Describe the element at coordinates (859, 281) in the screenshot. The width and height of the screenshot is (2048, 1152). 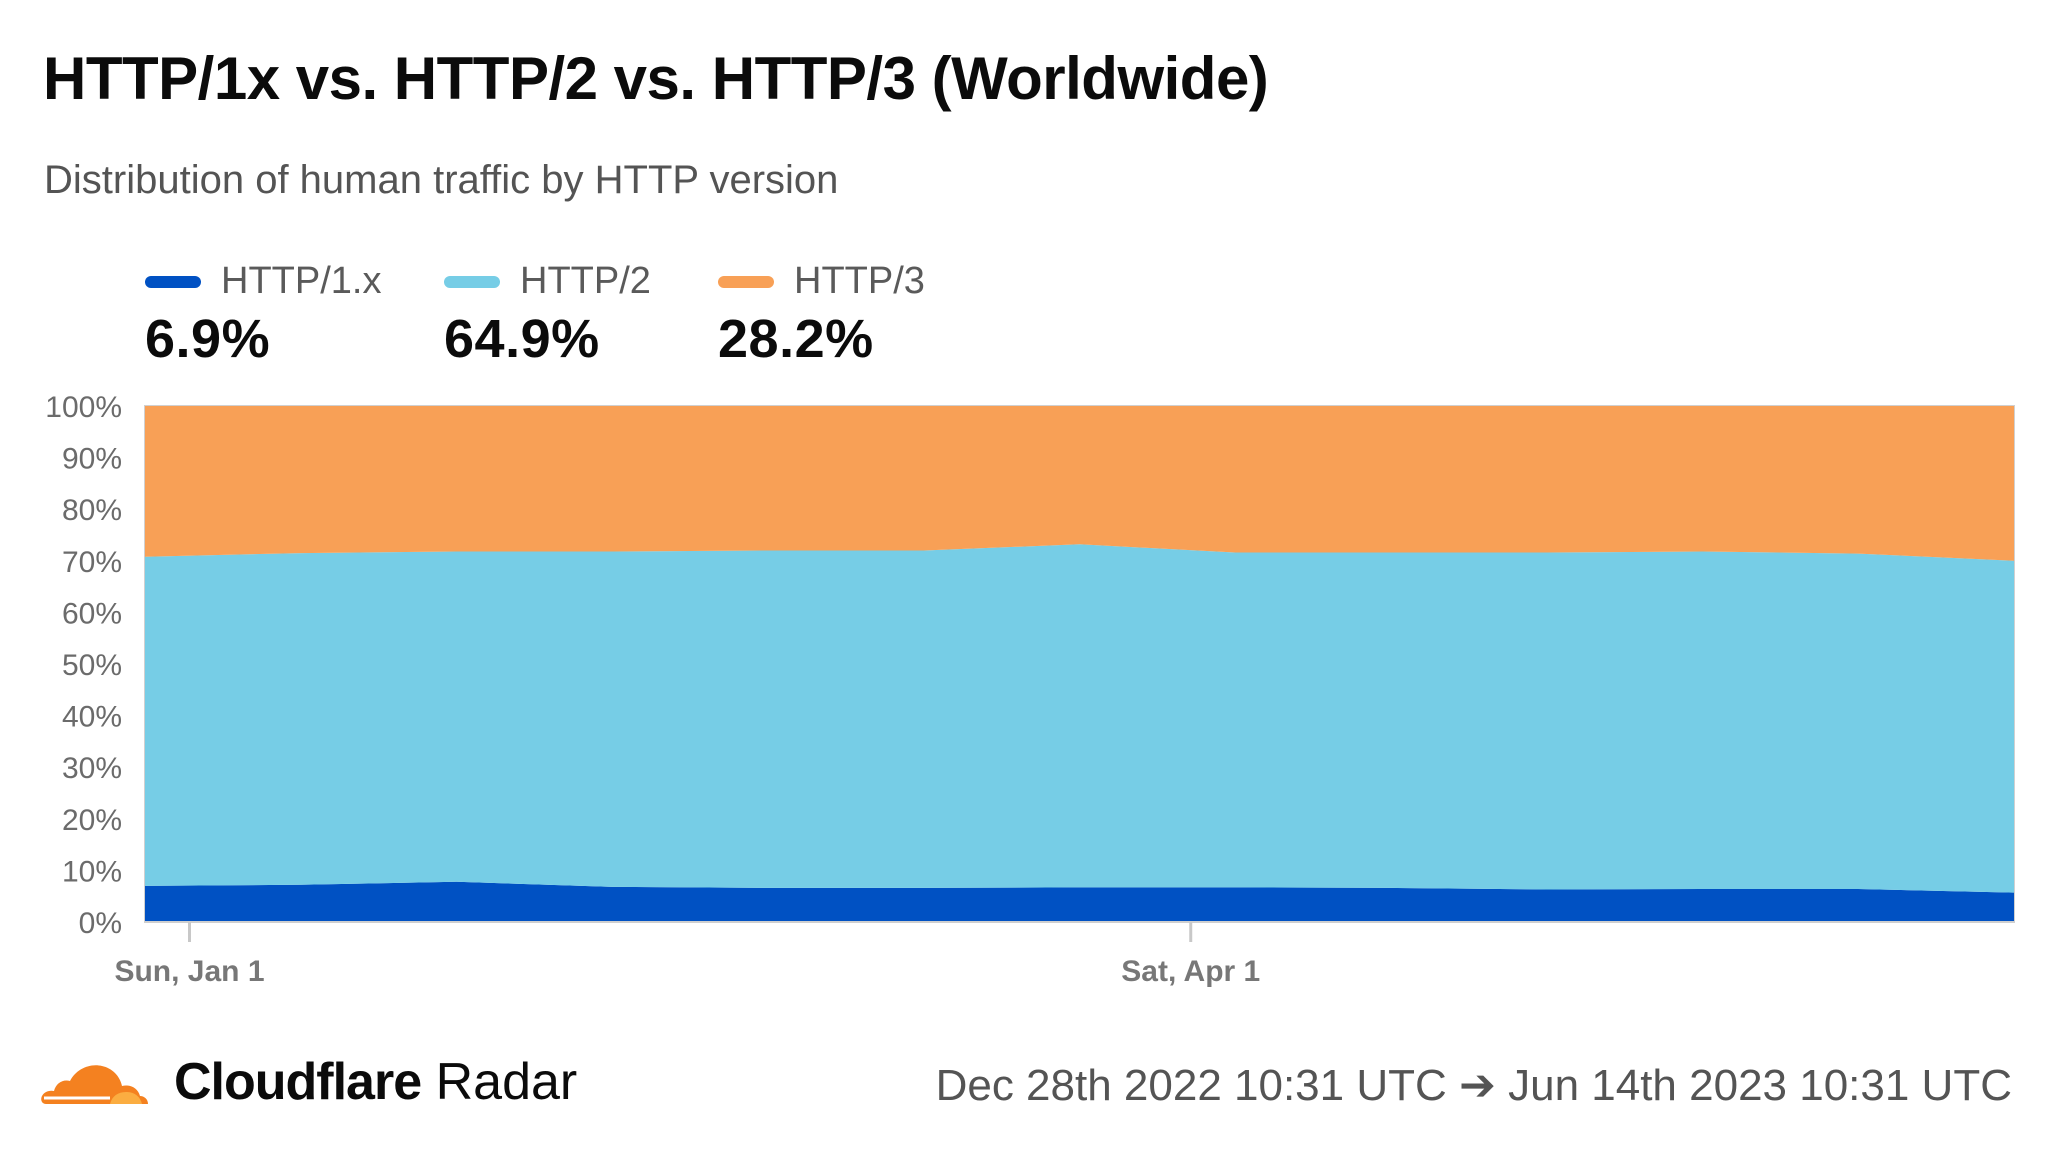
I see `legend-label-http3: HTTP/3` at that location.